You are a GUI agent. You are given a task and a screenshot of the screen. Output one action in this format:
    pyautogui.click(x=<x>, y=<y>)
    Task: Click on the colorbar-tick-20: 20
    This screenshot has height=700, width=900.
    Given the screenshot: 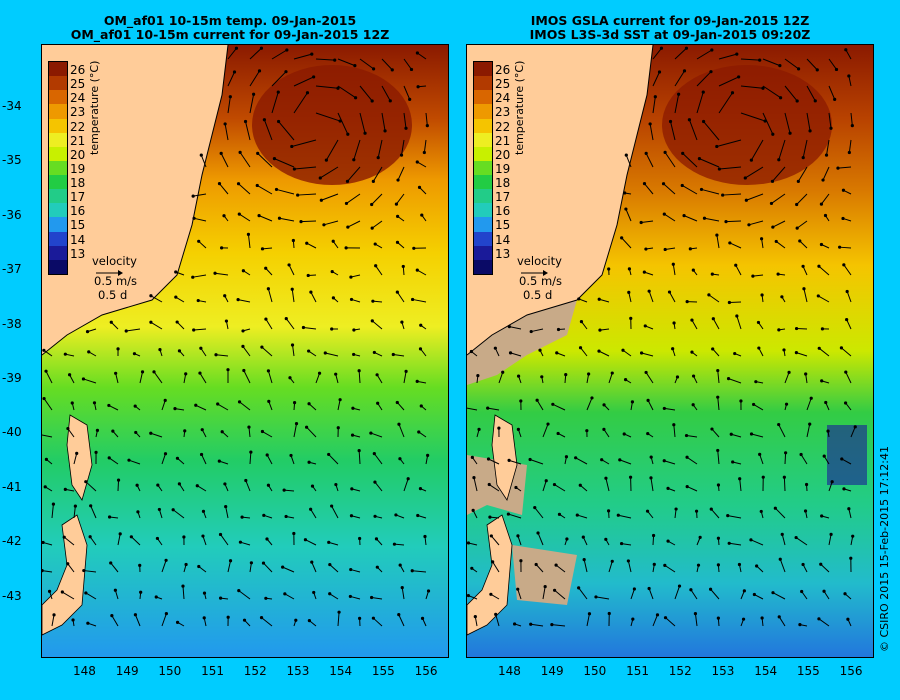 What is the action you would take?
    pyautogui.click(x=503, y=154)
    